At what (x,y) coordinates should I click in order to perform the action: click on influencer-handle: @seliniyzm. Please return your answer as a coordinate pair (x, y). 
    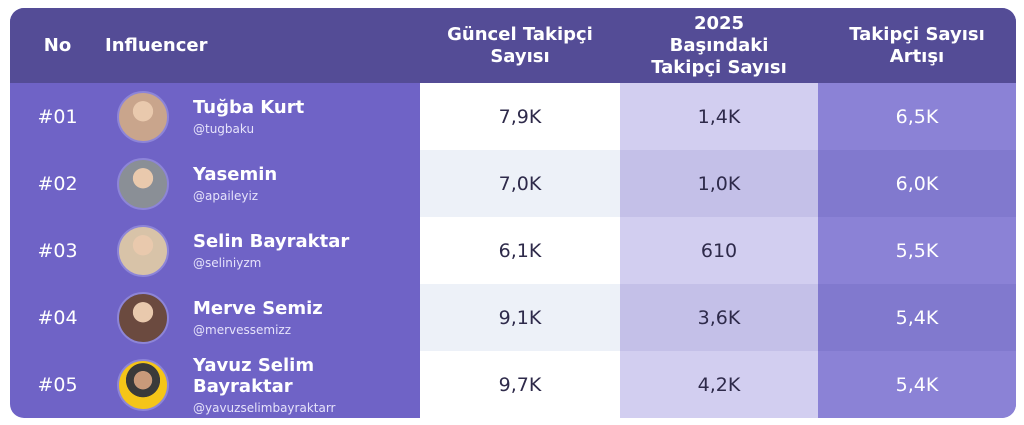
    Looking at the image, I should click on (227, 263).